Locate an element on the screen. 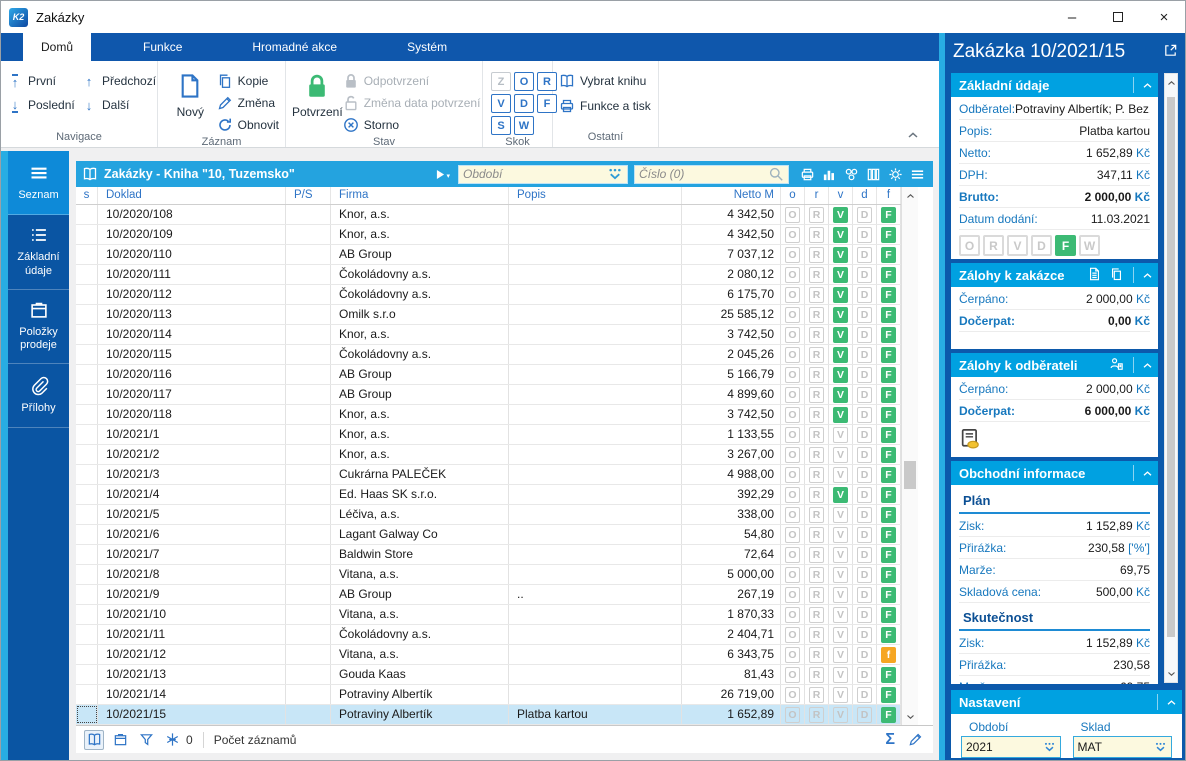  tab-funkce: Funkce is located at coordinates (163, 47).